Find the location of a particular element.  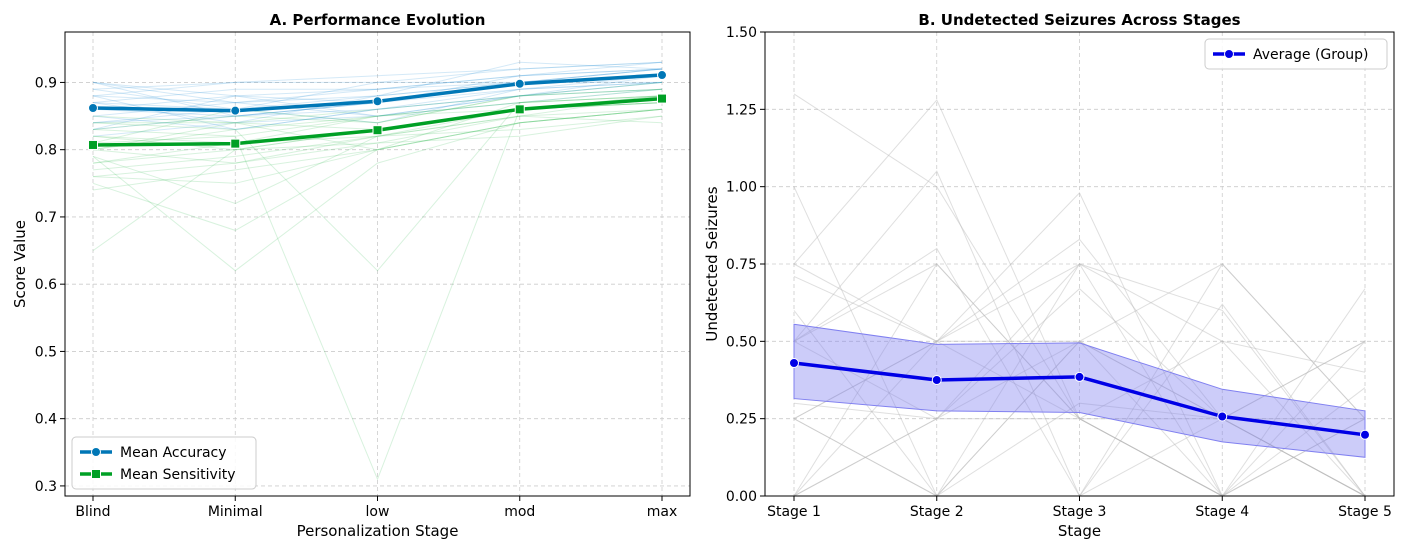

panel-b-y-ticks: 0.00 0.25 0.50 0.75 1.00 1.25 1.50 is located at coordinates (745, 265).